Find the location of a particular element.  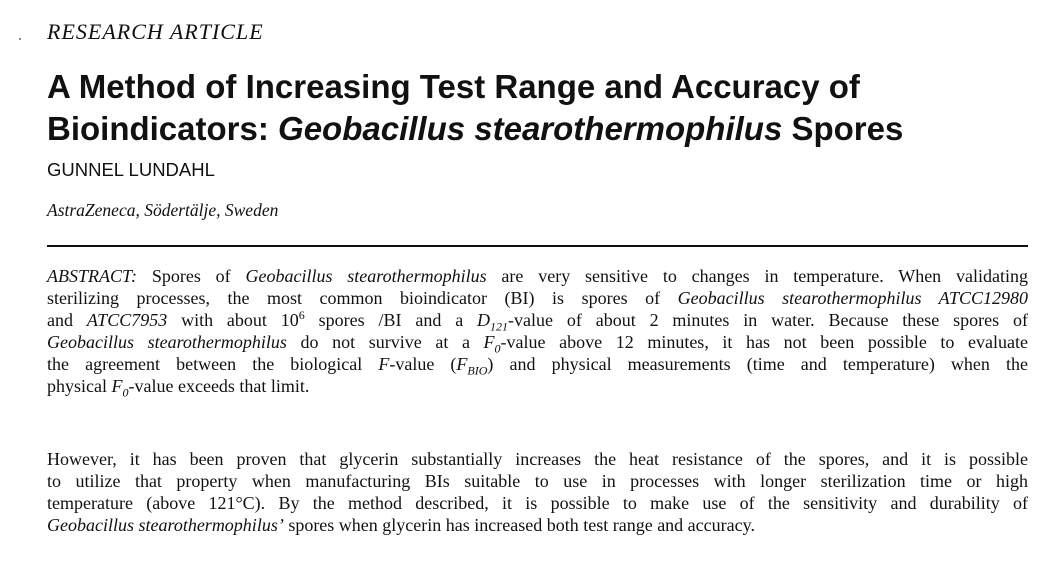

header-divider is located at coordinates (537, 246).